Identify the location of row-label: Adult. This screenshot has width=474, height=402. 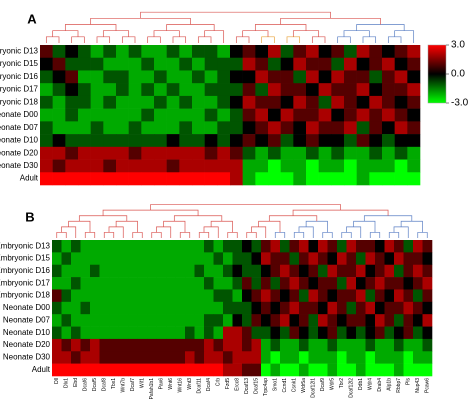
(29, 178).